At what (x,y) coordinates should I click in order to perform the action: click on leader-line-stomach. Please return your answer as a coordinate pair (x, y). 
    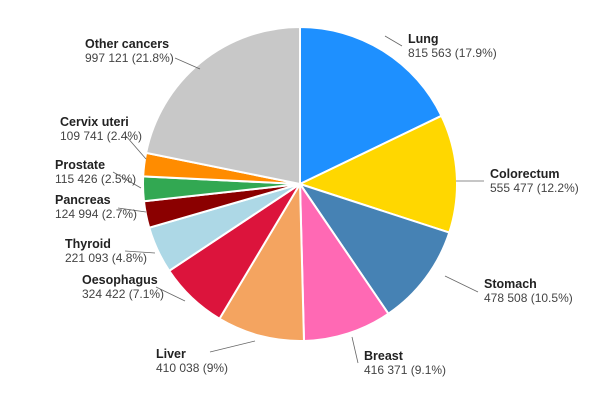
    Looking at the image, I should click on (461, 284).